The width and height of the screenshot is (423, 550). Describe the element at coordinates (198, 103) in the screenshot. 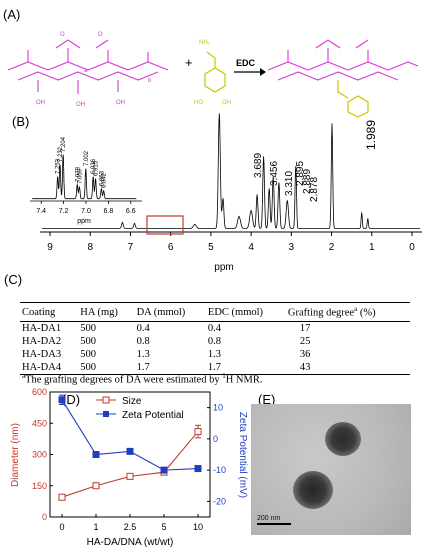

I see `hydroxyl-label-1: HO` at that location.